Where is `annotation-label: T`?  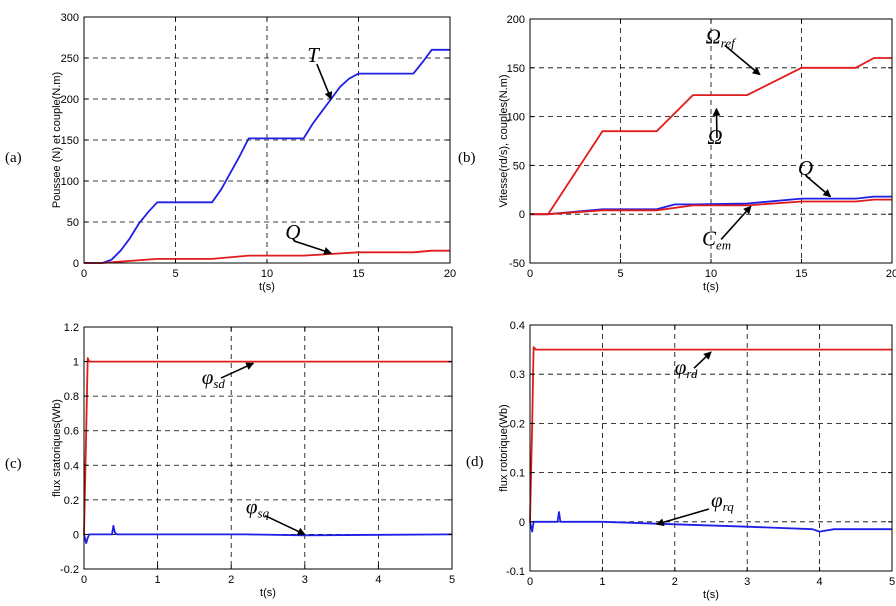 annotation-label: T is located at coordinates (313, 55).